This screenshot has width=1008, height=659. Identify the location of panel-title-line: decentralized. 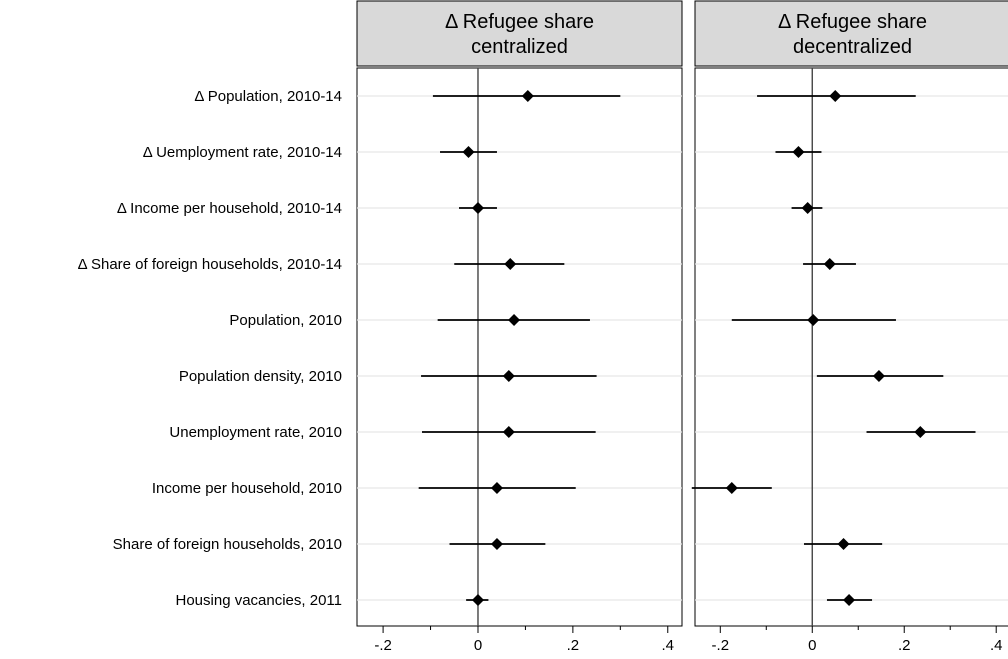
(852, 47).